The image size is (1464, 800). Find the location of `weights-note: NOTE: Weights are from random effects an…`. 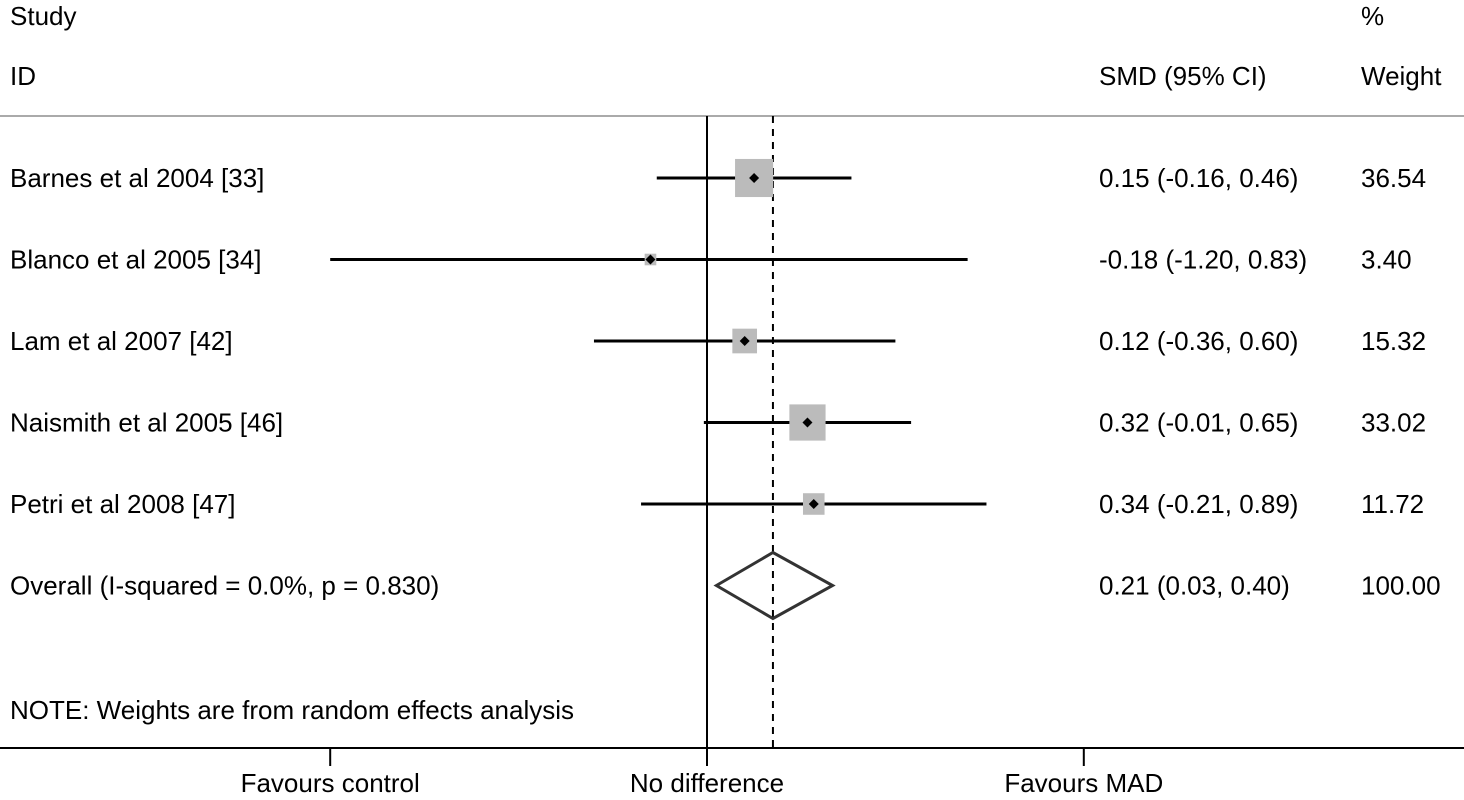

weights-note: NOTE: Weights are from random effects an… is located at coordinates (292, 710).